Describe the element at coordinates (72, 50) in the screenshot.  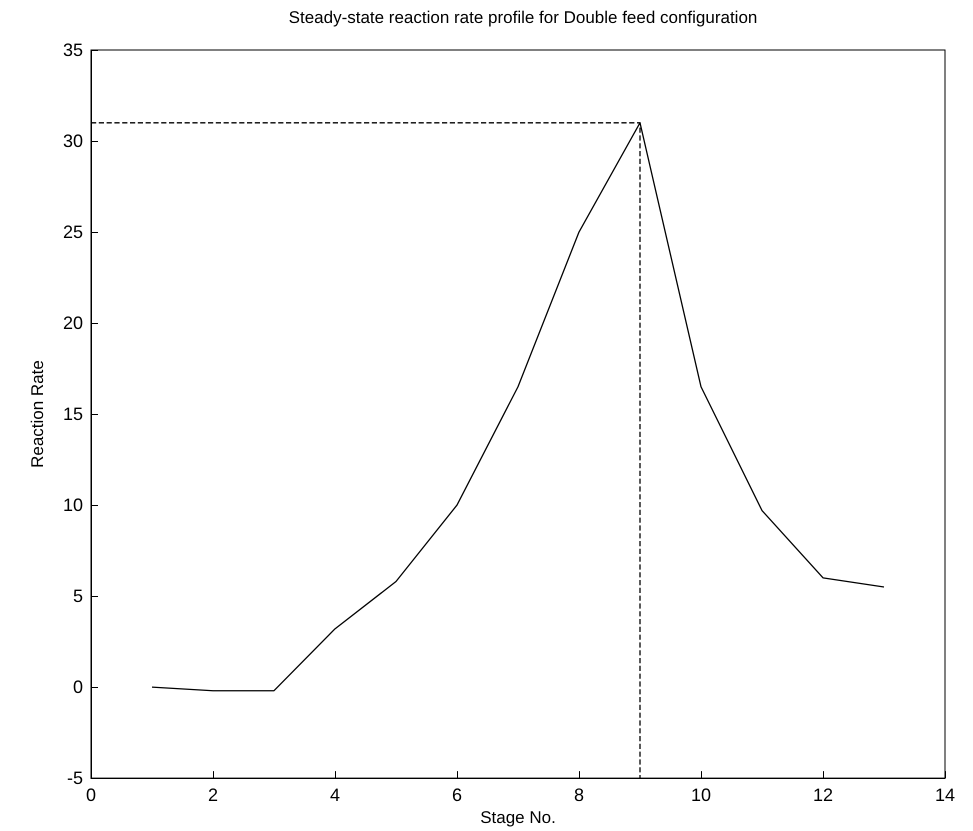
I see `y-tick-label: 35` at that location.